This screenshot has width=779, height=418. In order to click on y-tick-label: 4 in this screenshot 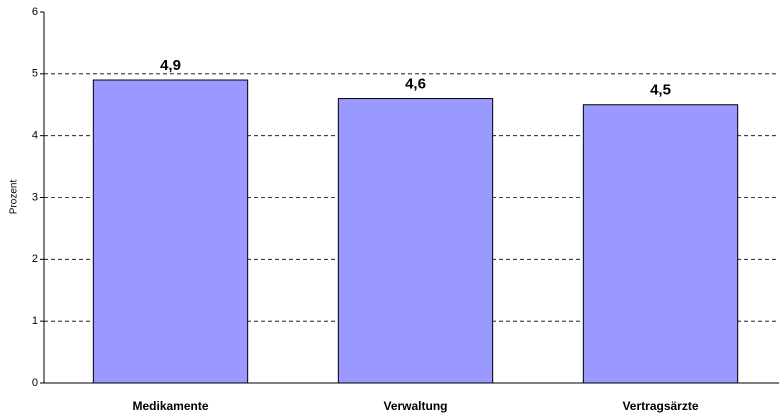, I will do `click(35, 136)`.